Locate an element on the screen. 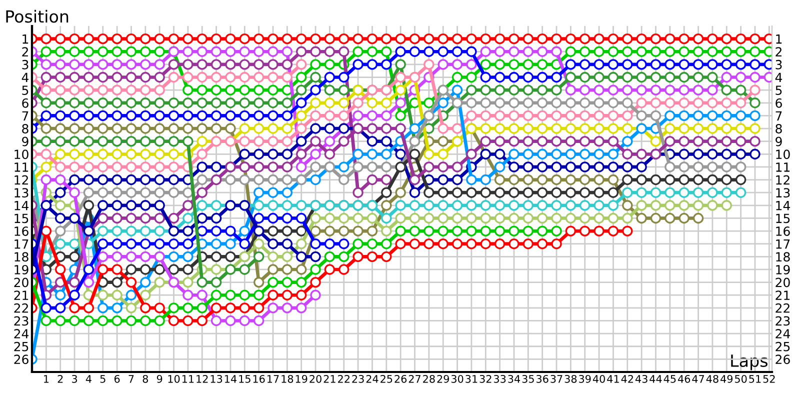  y2-tick-label: 24 is located at coordinates (783, 333).